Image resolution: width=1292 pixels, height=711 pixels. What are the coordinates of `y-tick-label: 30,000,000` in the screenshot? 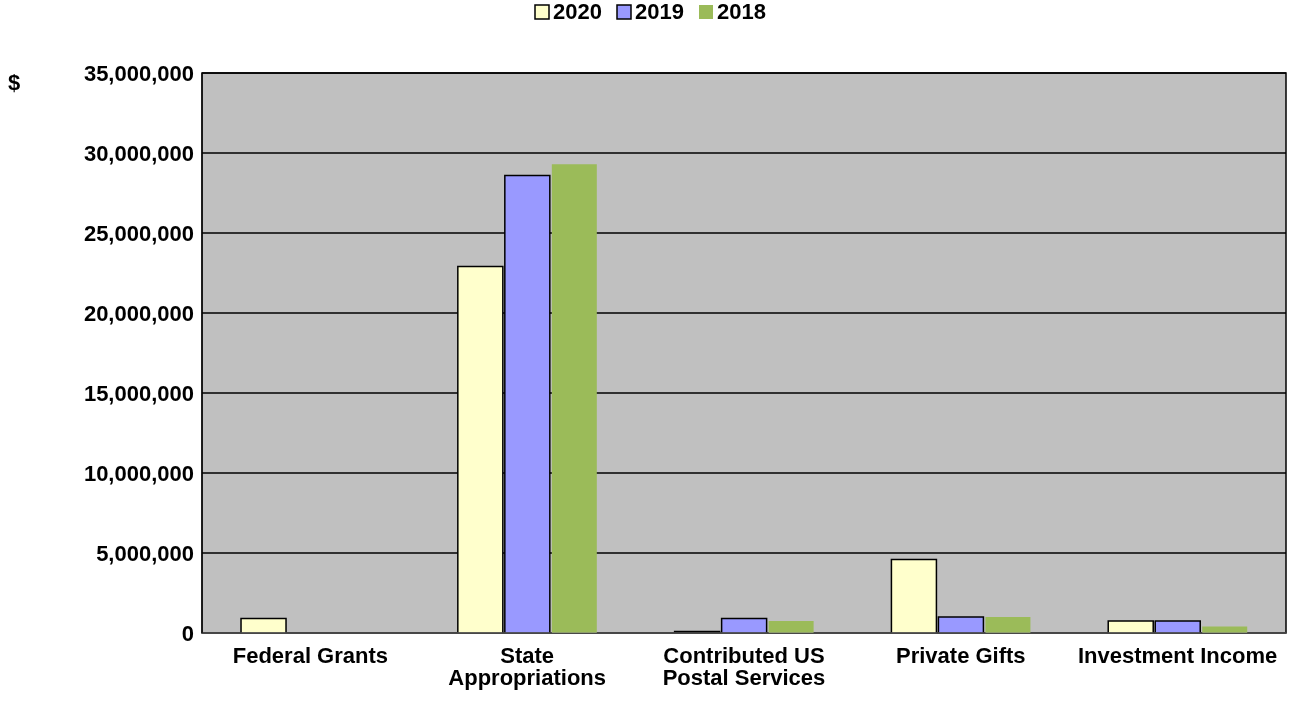 It's located at (138, 153).